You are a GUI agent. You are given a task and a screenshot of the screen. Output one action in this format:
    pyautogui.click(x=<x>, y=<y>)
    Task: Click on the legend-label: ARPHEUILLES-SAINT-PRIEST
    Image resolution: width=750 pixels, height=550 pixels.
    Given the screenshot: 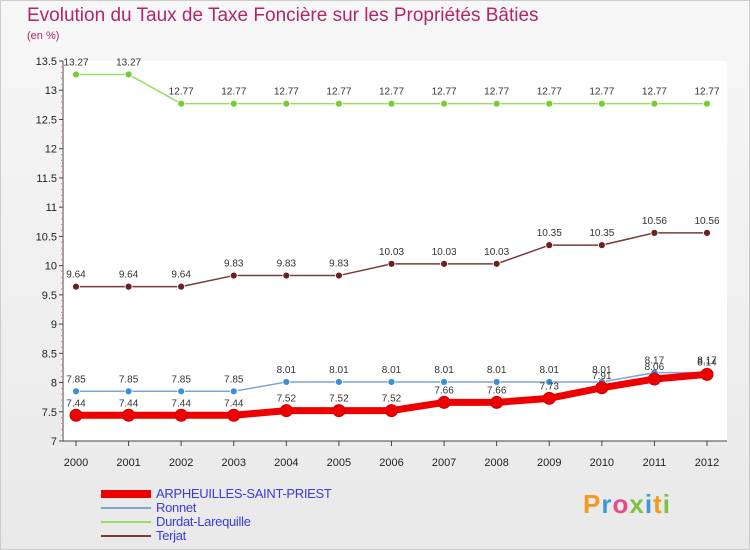 What is the action you would take?
    pyautogui.click(x=244, y=493)
    